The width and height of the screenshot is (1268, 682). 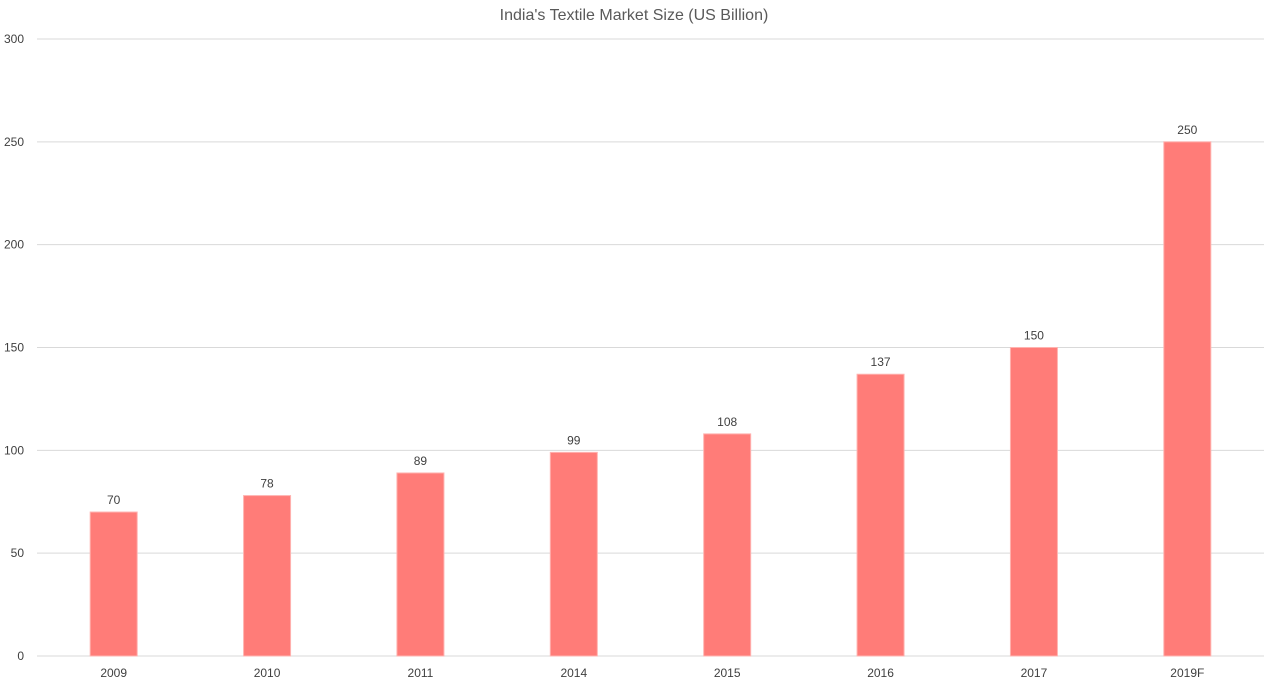 I want to click on y-tick-label: 50, so click(x=18, y=553).